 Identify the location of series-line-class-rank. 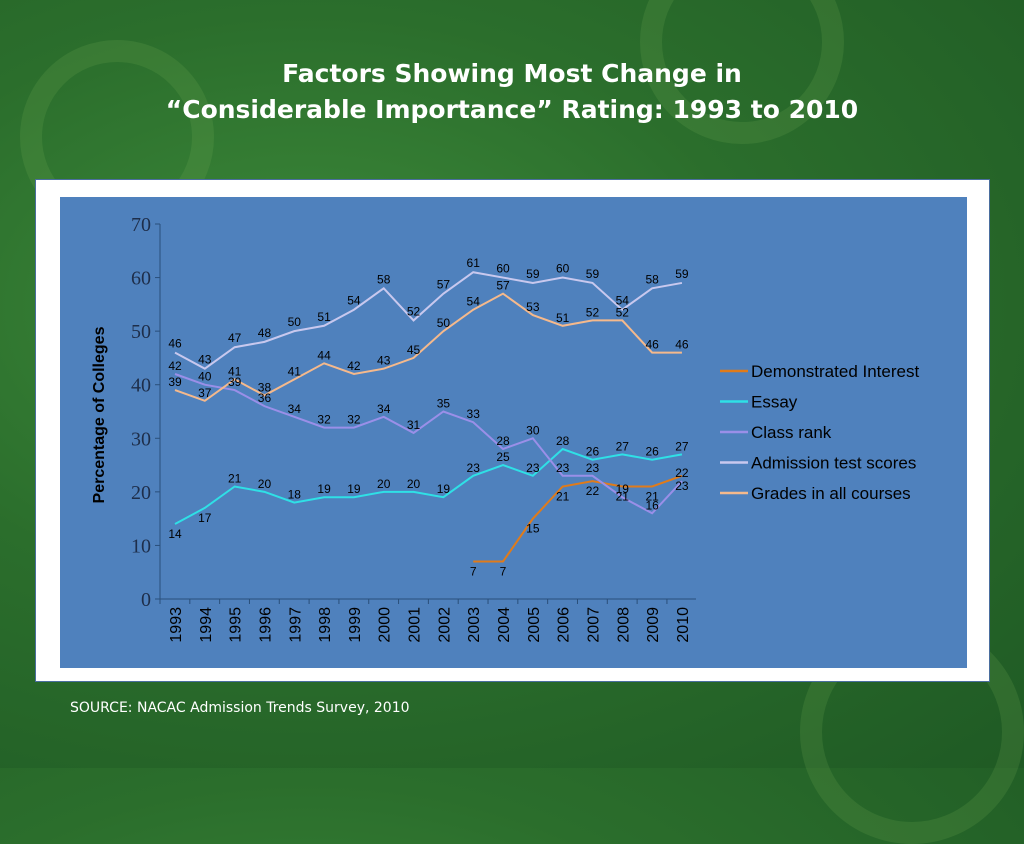
(428, 444).